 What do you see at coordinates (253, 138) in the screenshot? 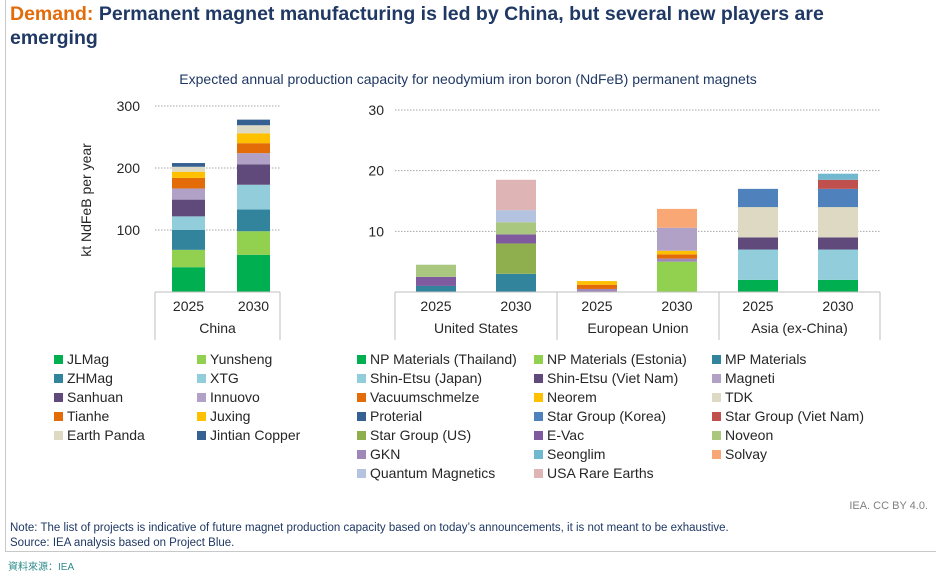
I see `bar-segment-juxing-2030` at bounding box center [253, 138].